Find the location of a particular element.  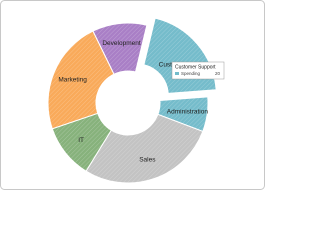

tooltip-swatch is located at coordinates (177, 73).